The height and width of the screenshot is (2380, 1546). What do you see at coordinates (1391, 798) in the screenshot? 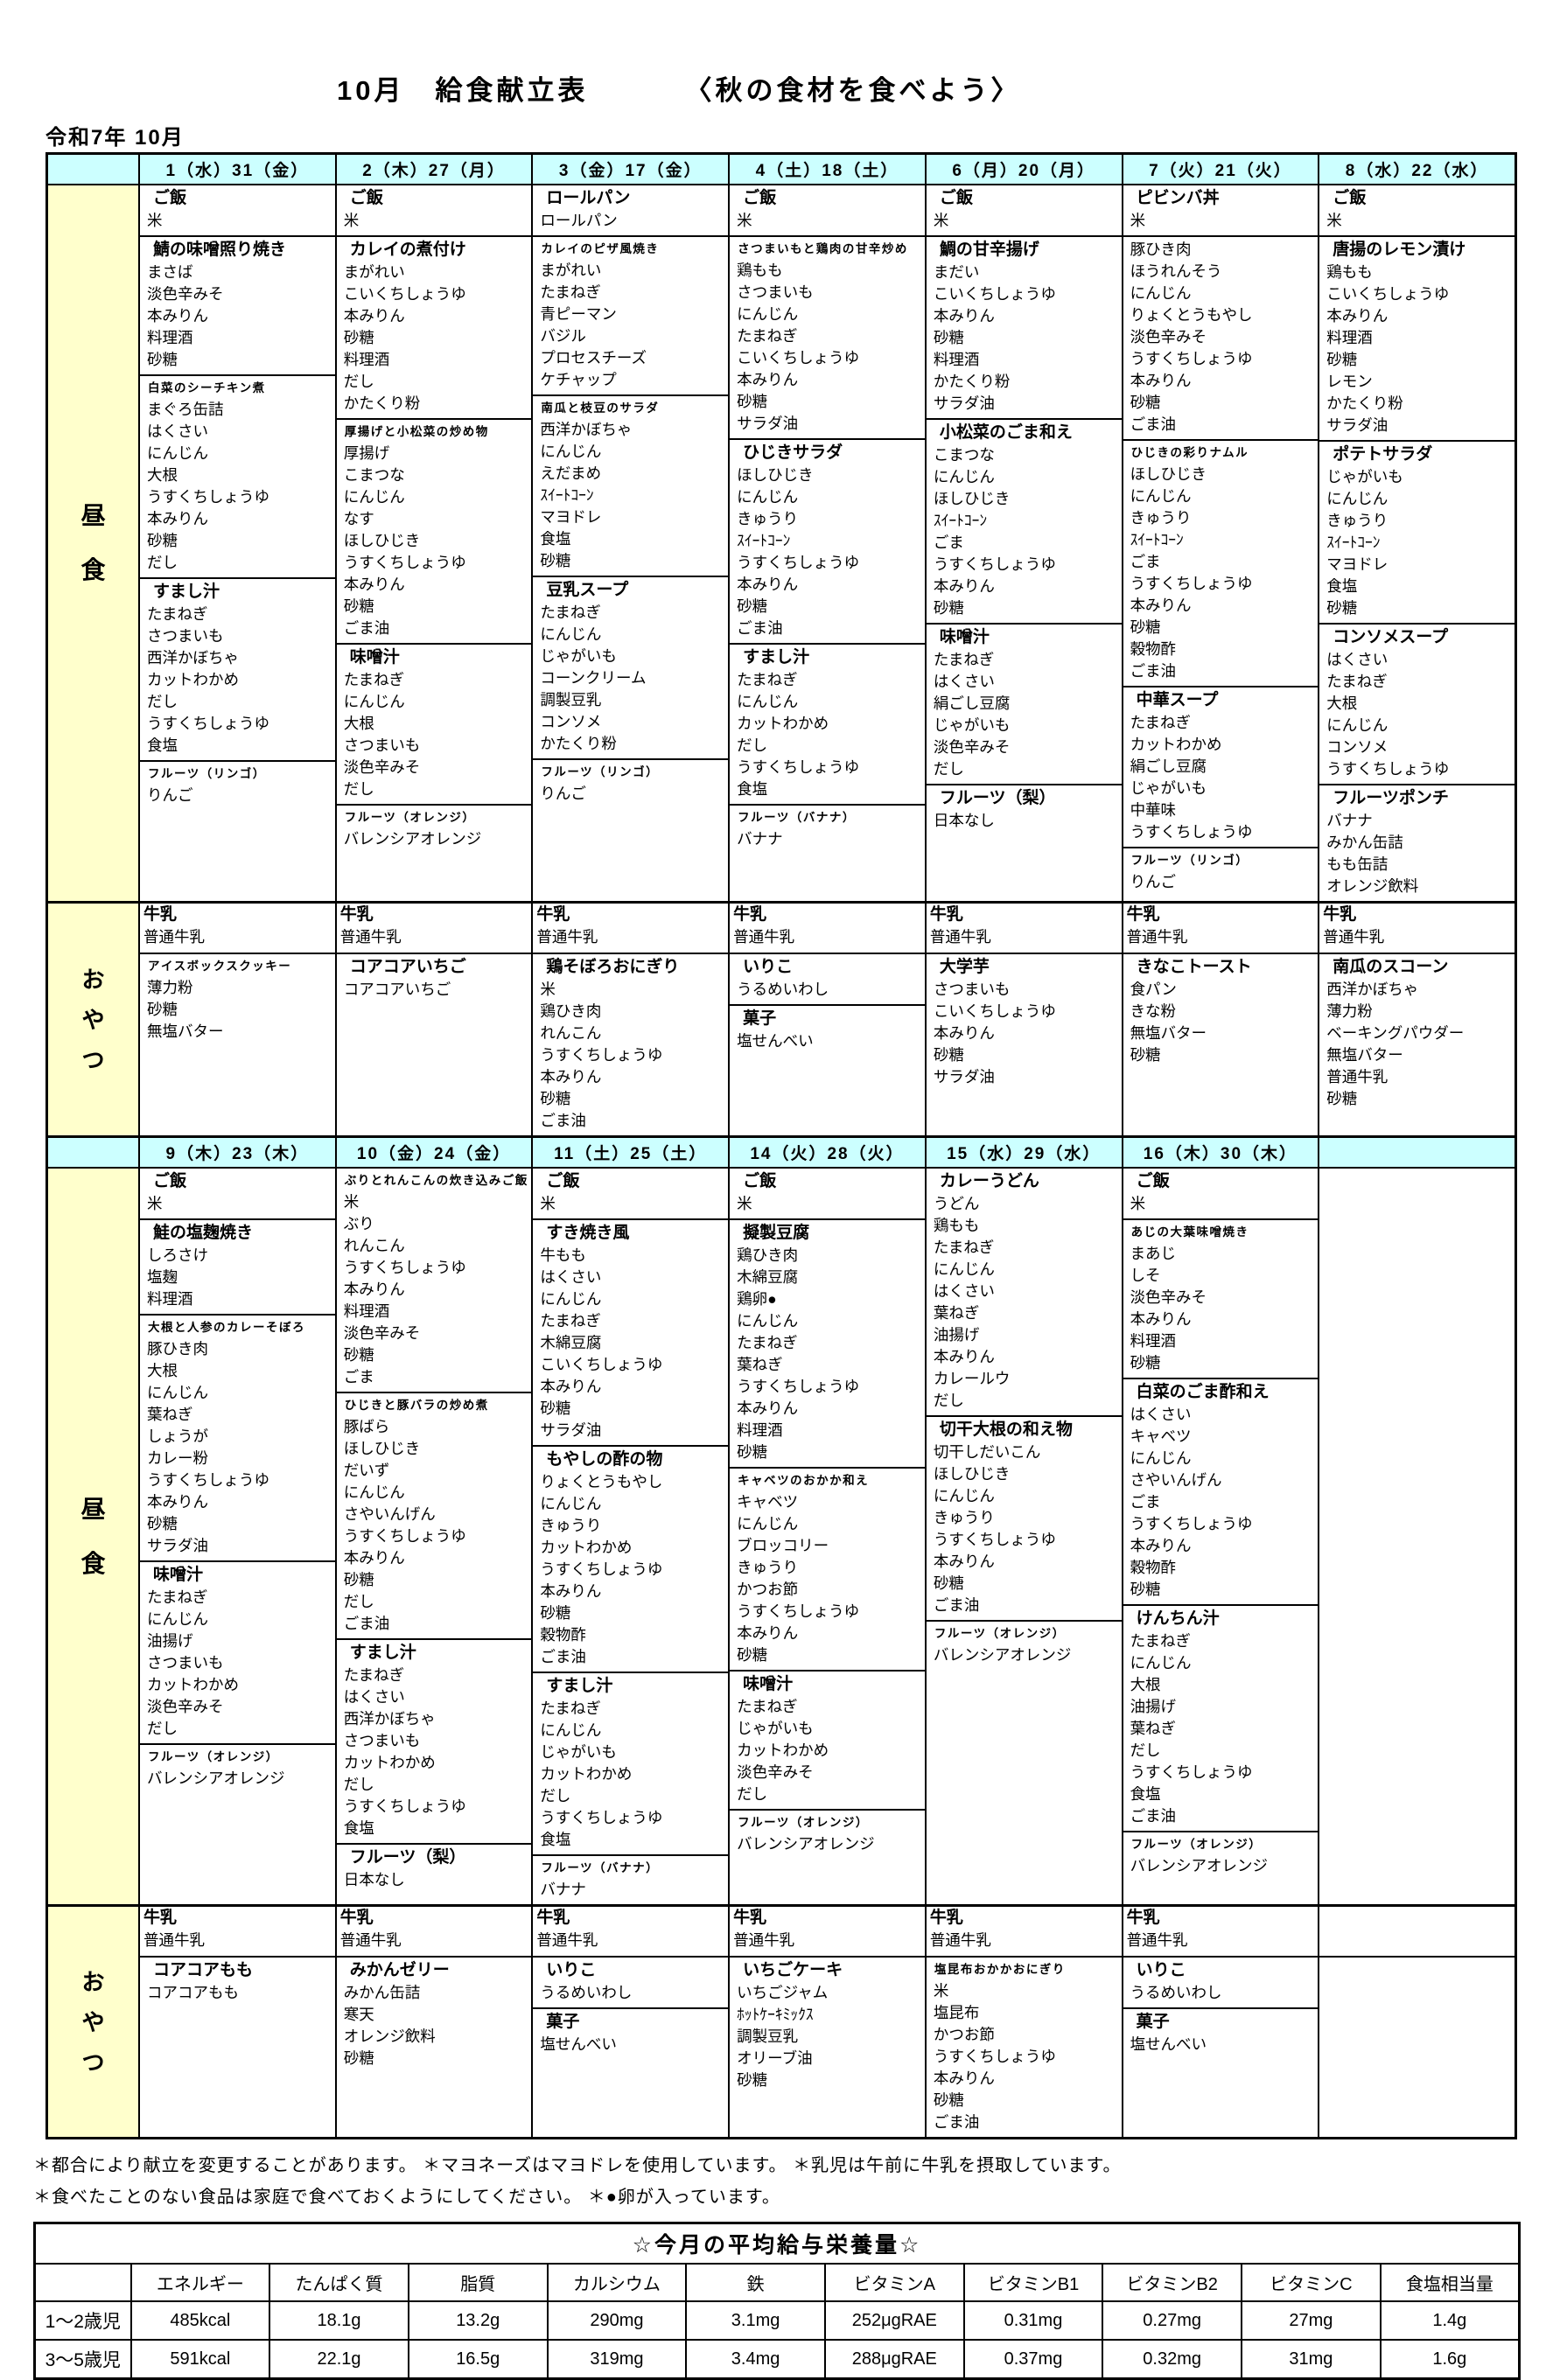
I see `dish-title: フルーツポンチ` at bounding box center [1391, 798].